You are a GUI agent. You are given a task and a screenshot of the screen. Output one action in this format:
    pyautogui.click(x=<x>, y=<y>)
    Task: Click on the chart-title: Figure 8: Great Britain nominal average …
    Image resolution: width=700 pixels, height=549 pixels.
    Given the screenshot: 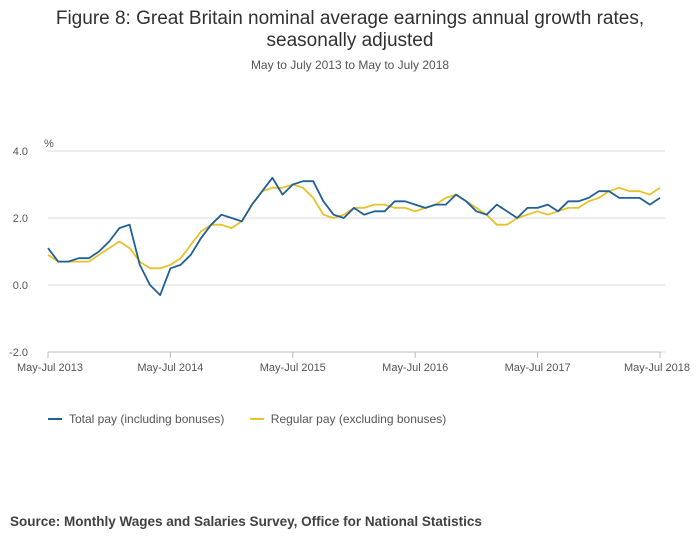 What is the action you would take?
    pyautogui.click(x=350, y=30)
    